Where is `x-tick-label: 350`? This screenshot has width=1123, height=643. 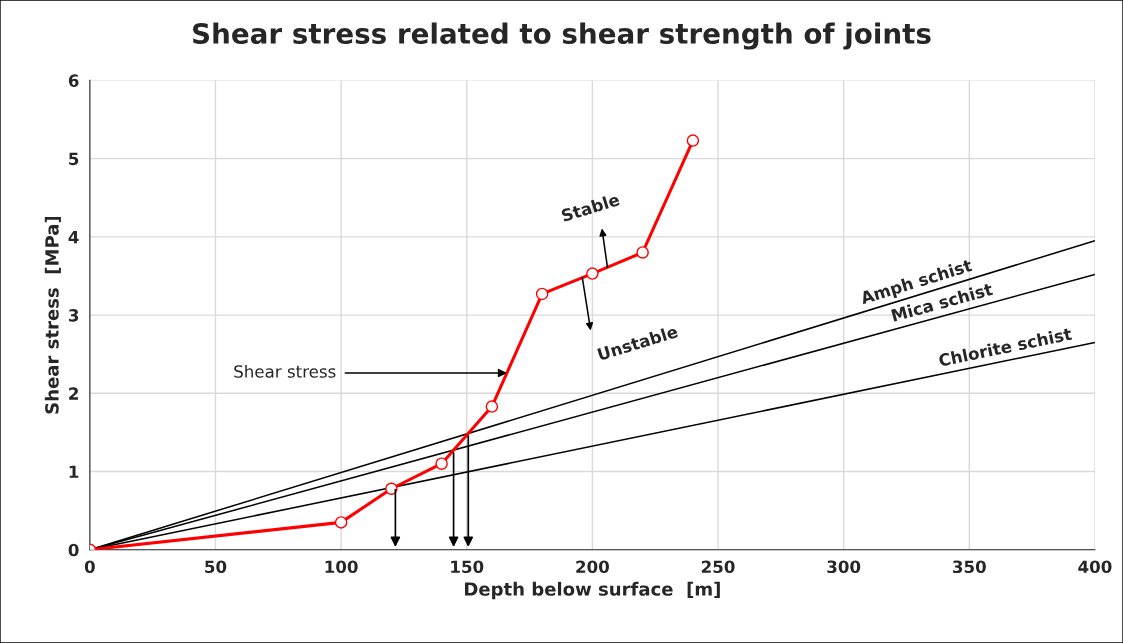 x-tick-label: 350 is located at coordinates (969, 567).